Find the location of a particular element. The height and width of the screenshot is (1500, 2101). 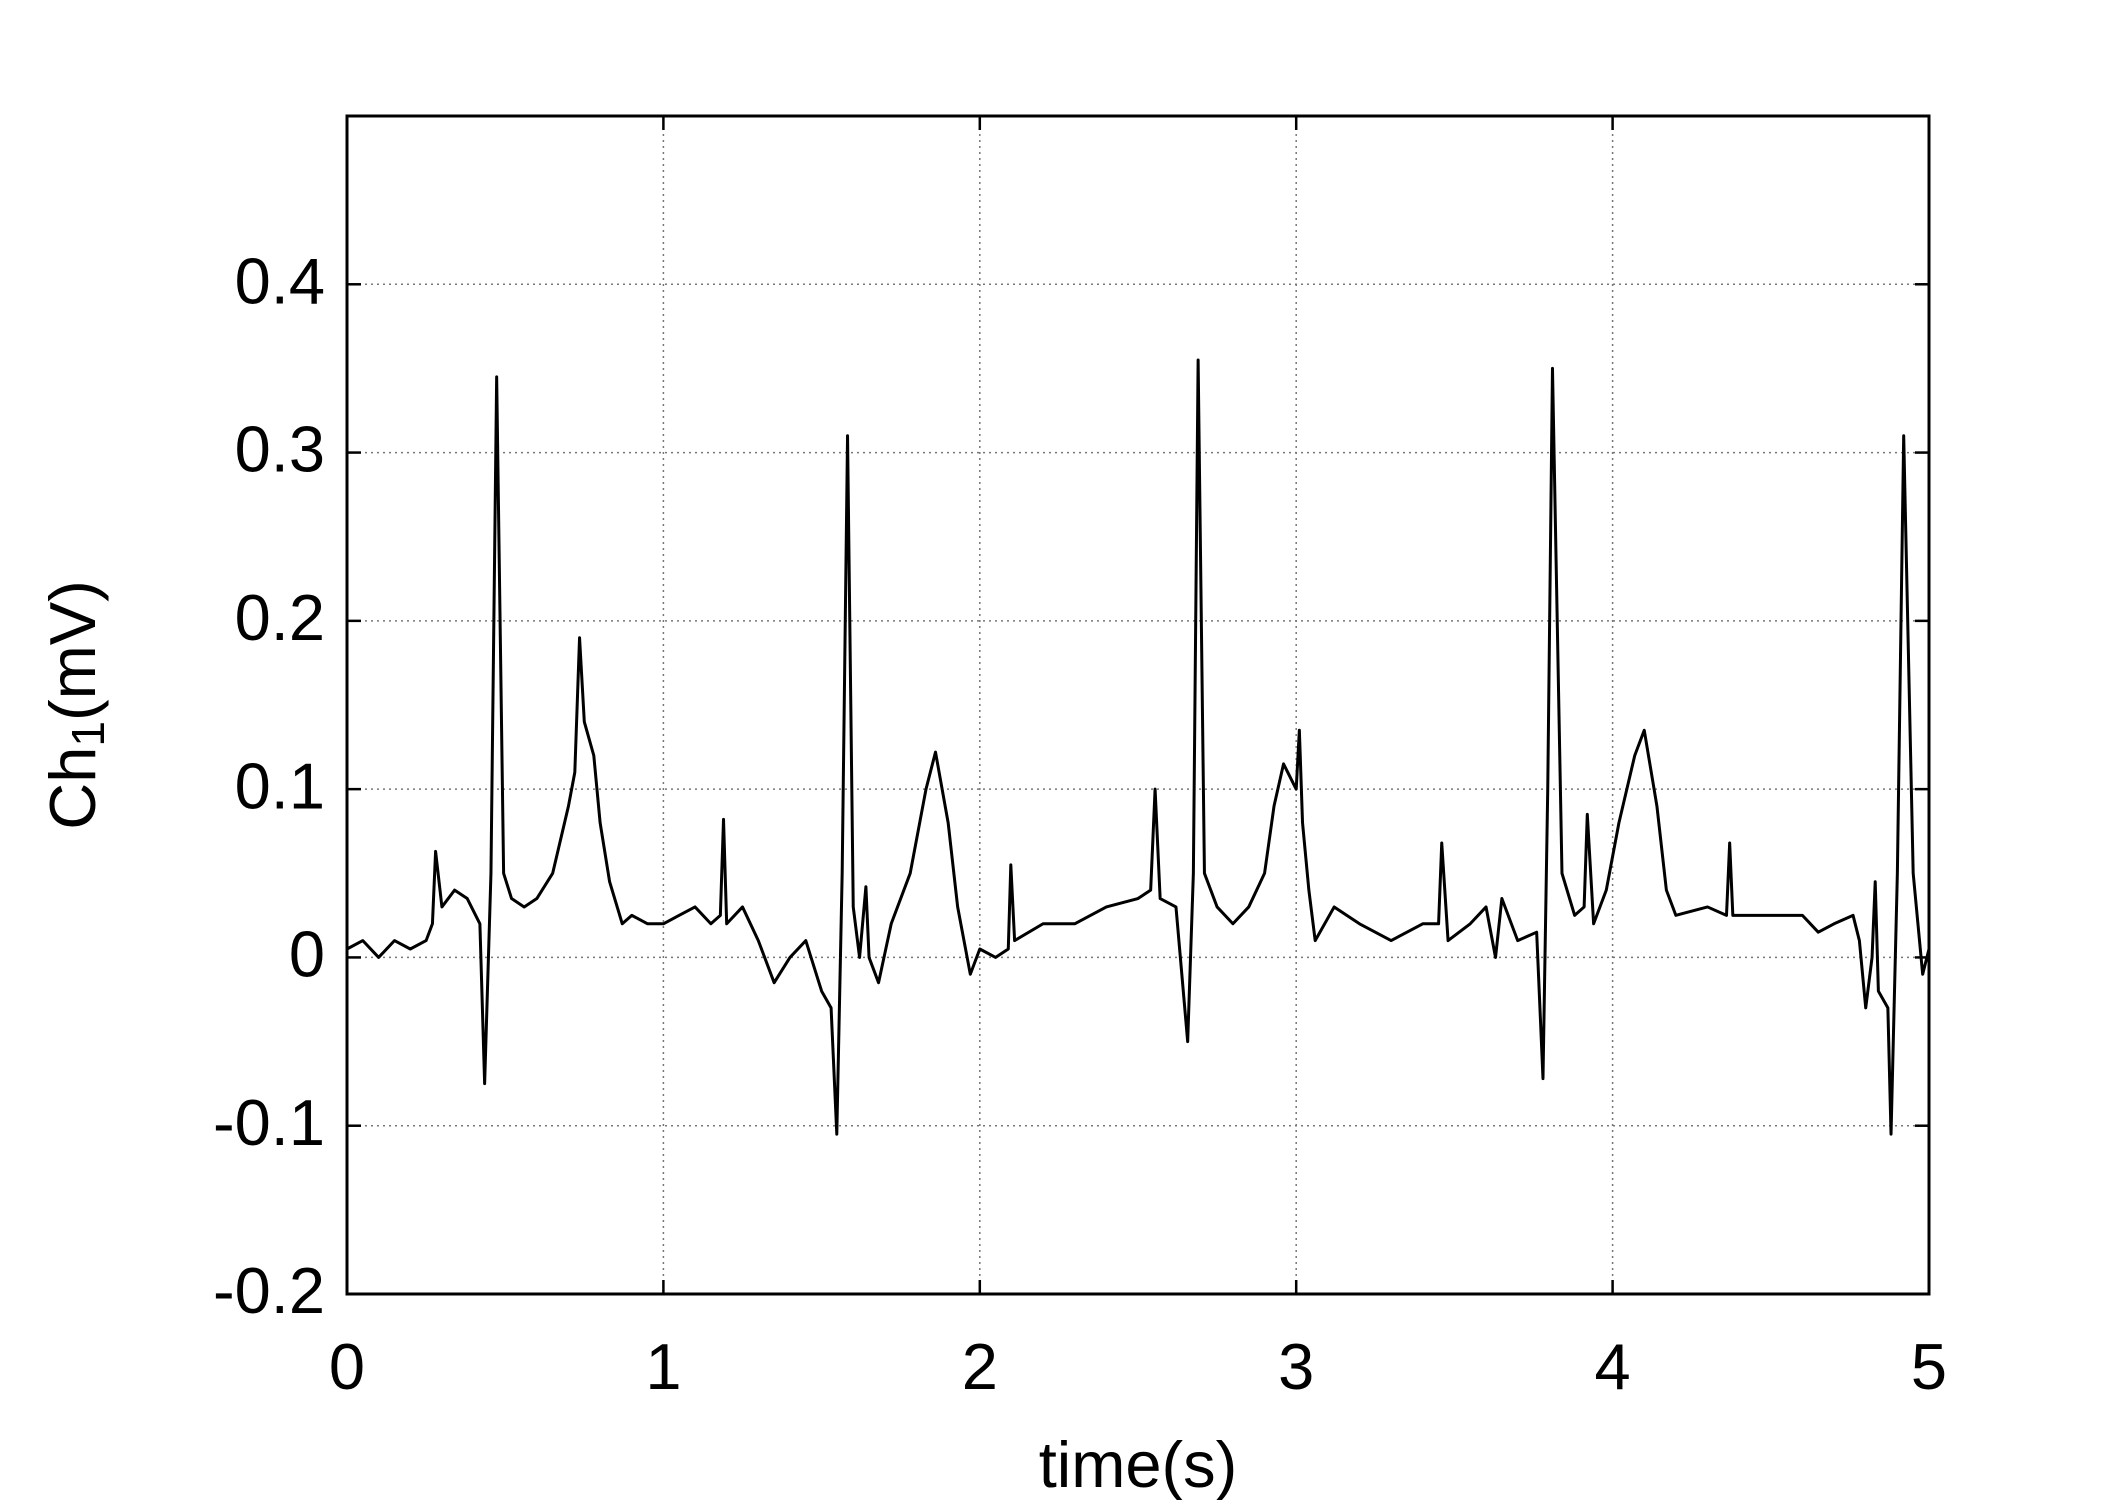

y-tick-label: 0.1 is located at coordinates (280, 785).